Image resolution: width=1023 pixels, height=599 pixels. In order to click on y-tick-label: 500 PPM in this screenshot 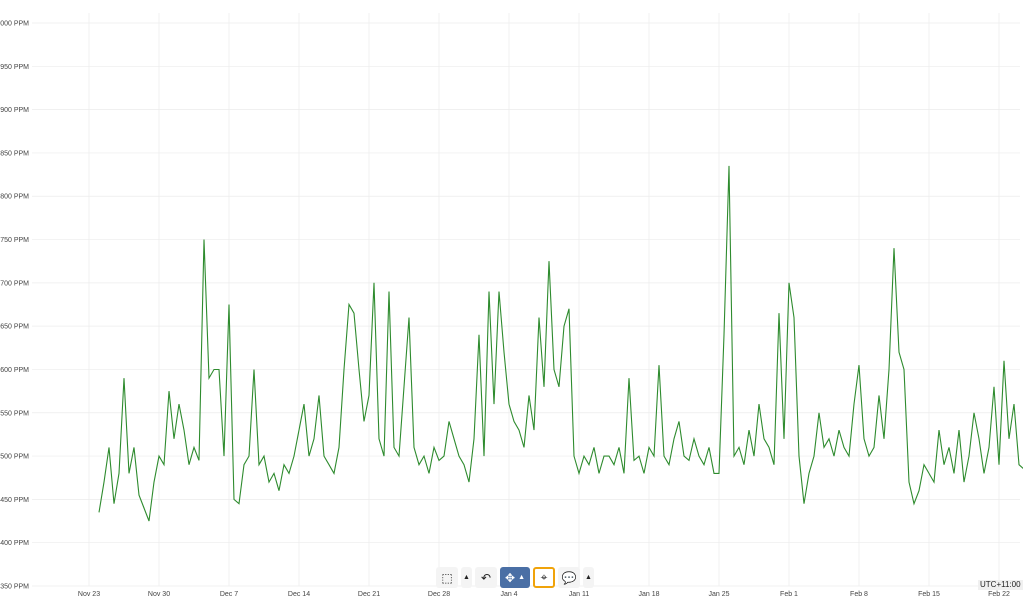, I will do `click(14, 457)`.